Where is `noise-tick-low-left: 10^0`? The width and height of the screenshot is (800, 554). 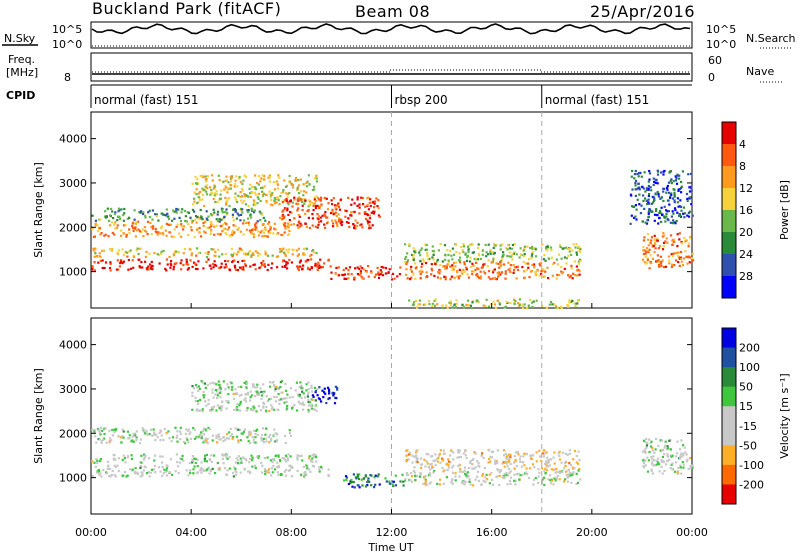
noise-tick-low-left: 10^0 is located at coordinates (67, 44).